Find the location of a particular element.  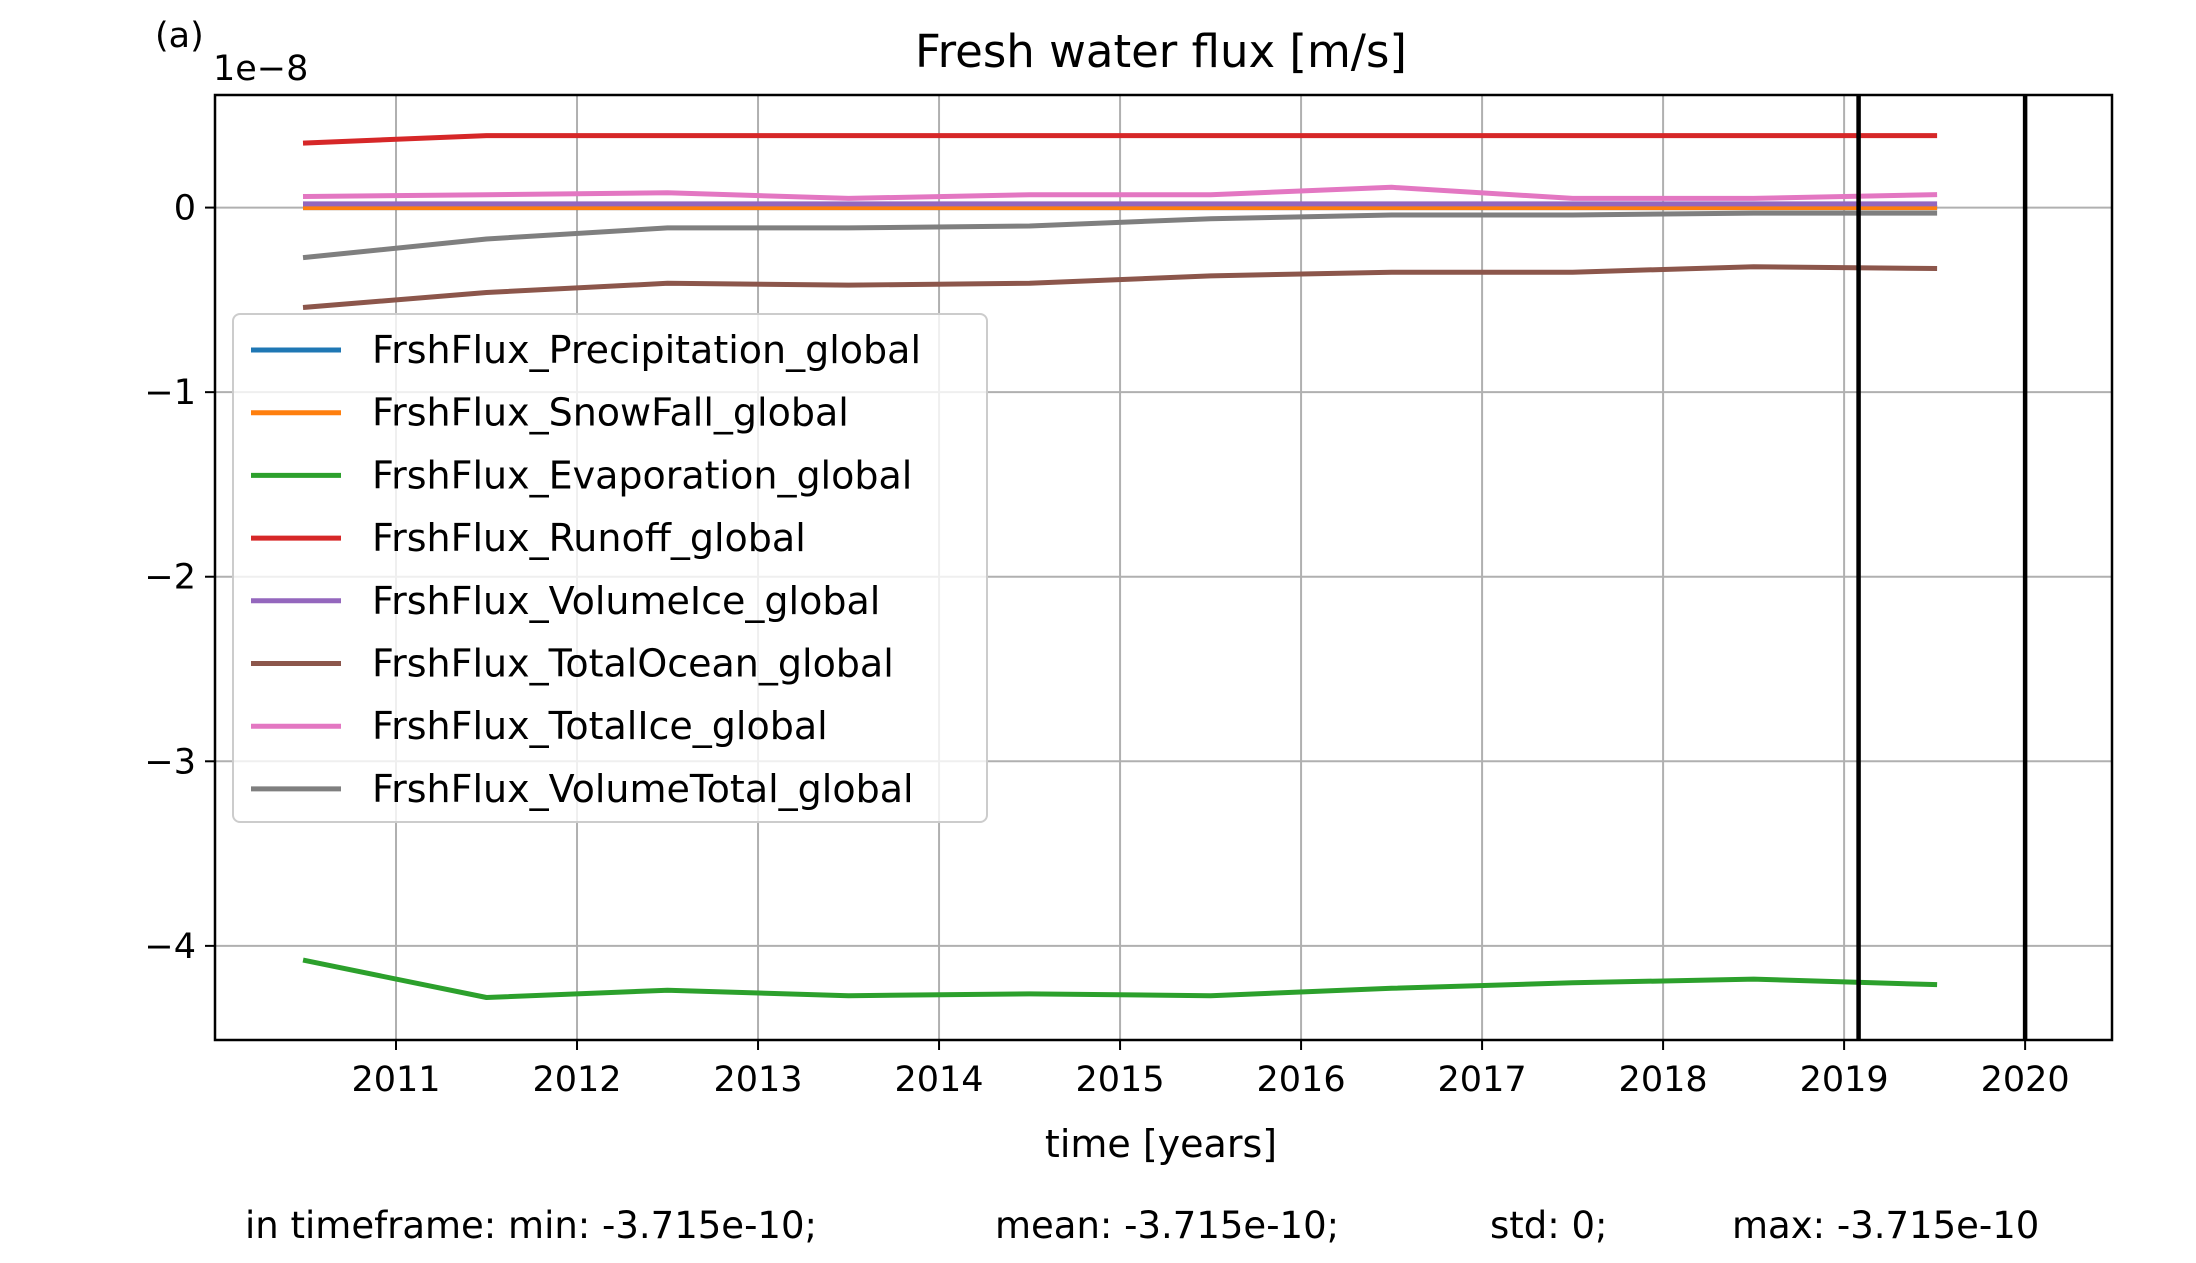

x-axis-label: time [years] is located at coordinates (1161, 1144).